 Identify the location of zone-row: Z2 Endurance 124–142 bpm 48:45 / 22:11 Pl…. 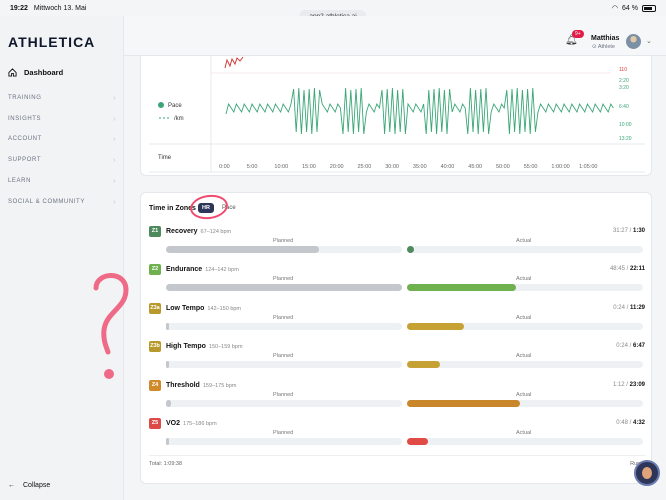
(397, 283).